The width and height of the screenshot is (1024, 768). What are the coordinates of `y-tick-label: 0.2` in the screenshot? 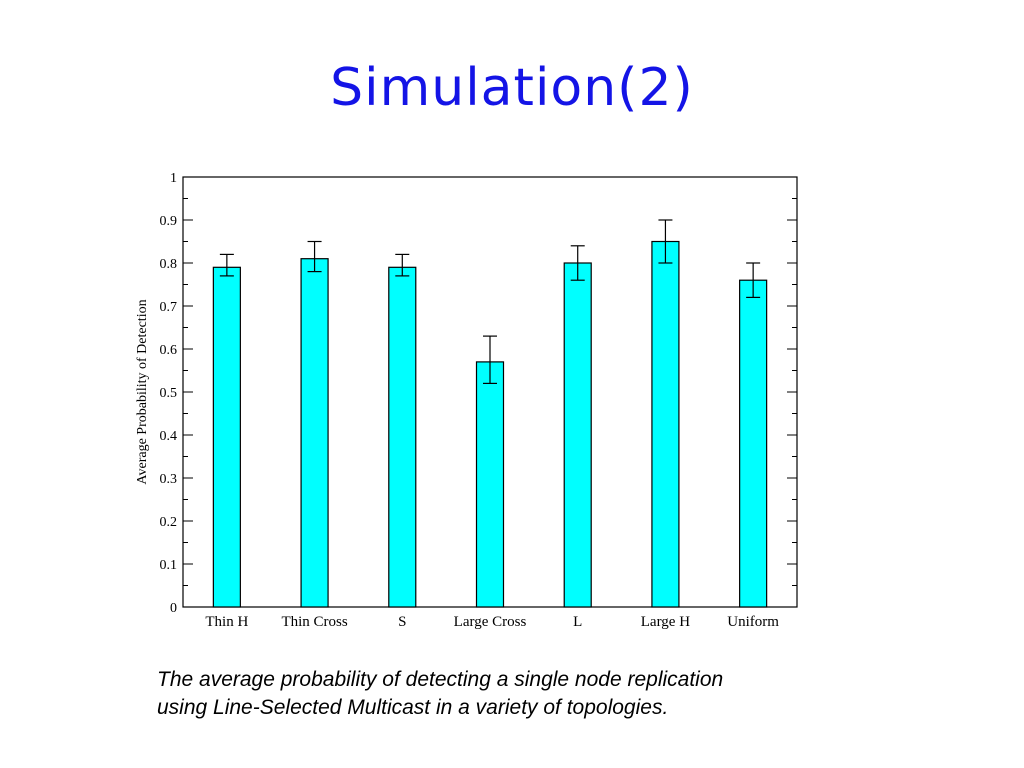 It's located at (169, 522).